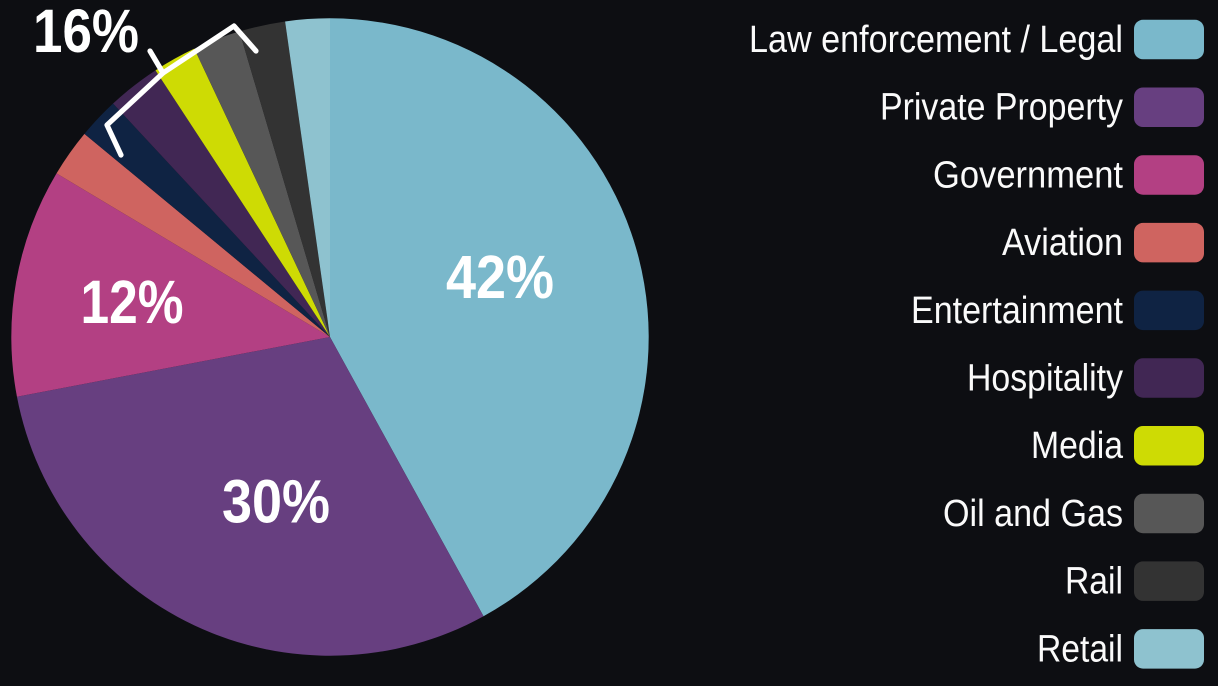 The width and height of the screenshot is (1218, 686). I want to click on svg-text: Media, so click(1077, 446).